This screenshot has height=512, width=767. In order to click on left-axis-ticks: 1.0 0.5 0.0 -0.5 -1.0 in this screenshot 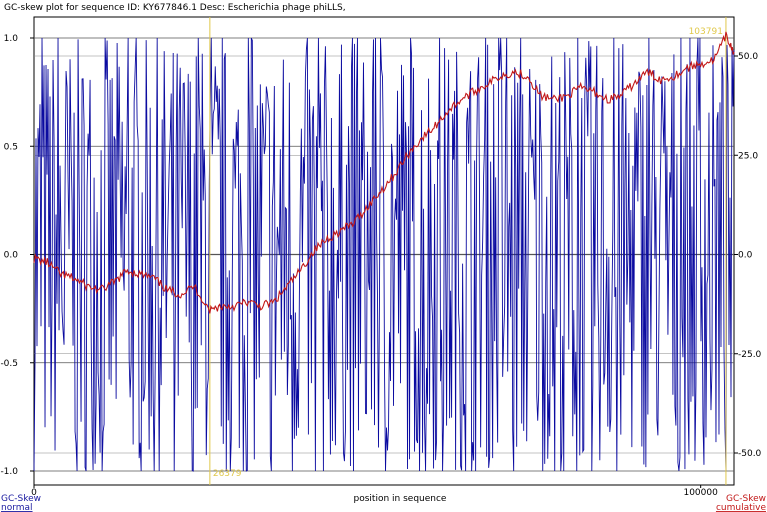, I will do `click(17, 255)`.